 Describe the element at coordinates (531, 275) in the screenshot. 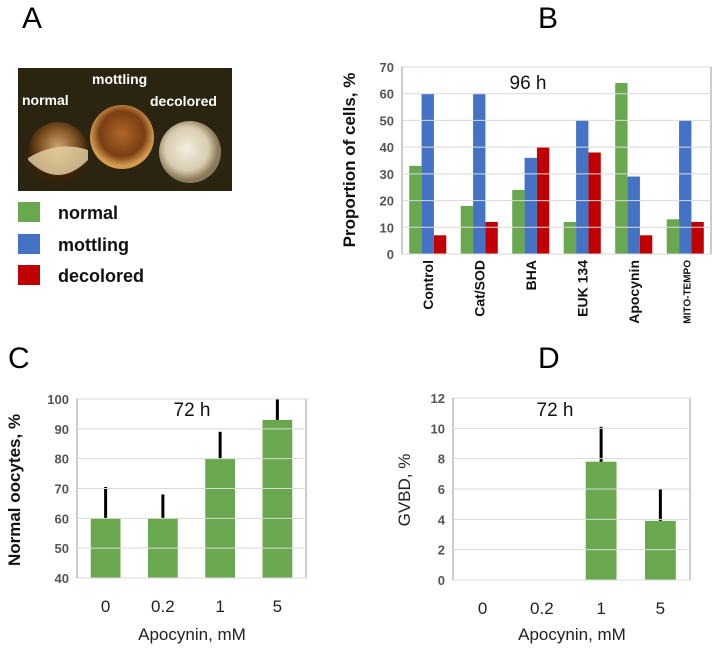

I see `category-label: BHA` at that location.